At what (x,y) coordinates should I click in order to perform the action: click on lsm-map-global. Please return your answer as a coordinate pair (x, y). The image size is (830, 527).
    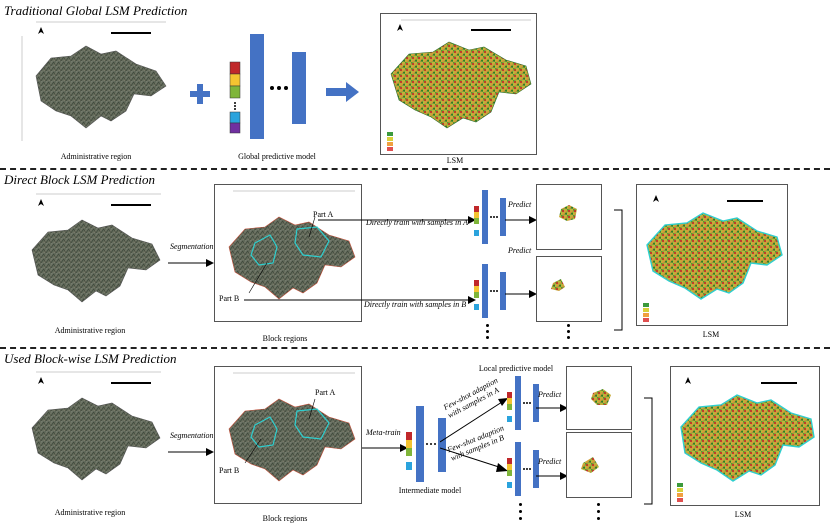
    Looking at the image, I should click on (458, 84).